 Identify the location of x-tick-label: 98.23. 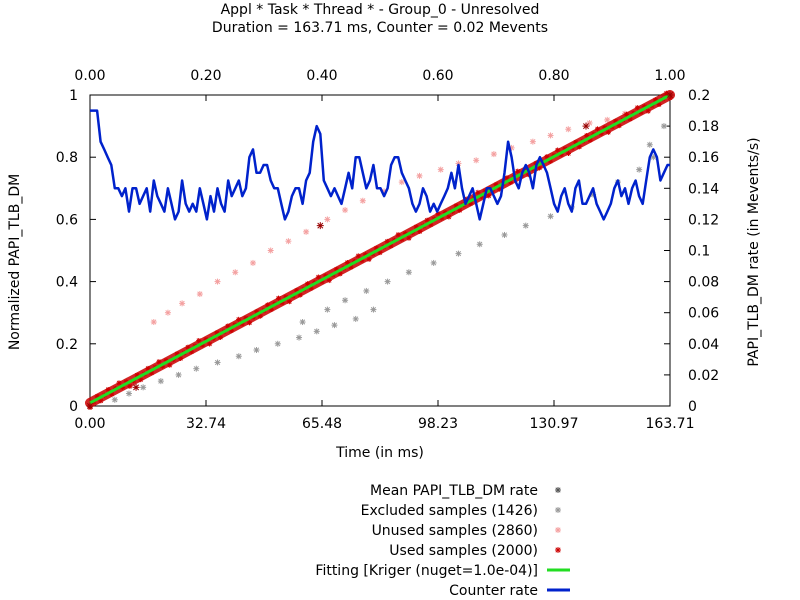
(438, 424).